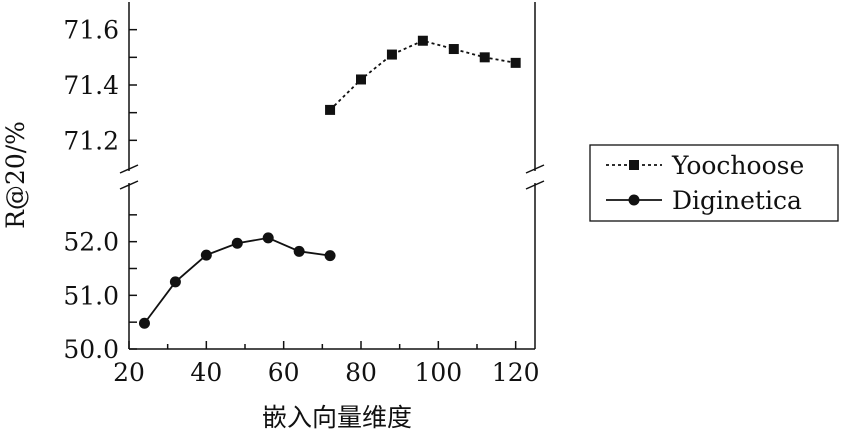 This screenshot has width=842, height=434. Describe the element at coordinates (516, 372) in the screenshot. I see `x-tick-label: 120` at that location.